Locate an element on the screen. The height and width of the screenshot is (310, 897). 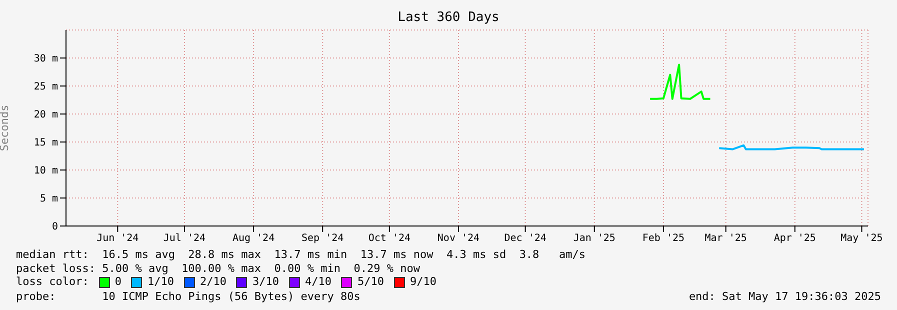
legend-label: 1/10 is located at coordinates (160, 282).